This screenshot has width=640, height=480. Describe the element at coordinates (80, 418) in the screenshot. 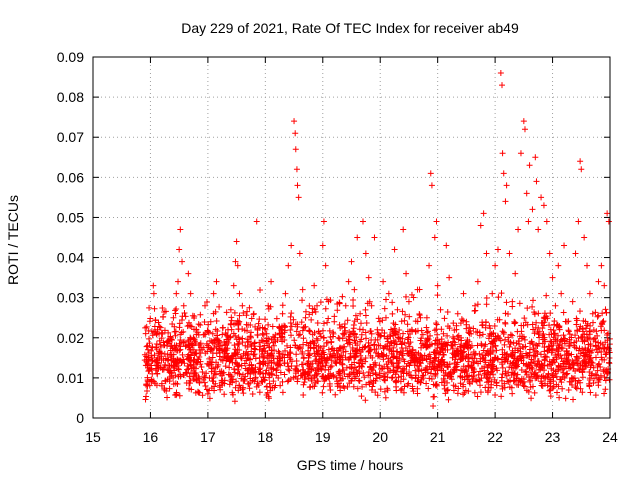

I see `y-tick-label: 0` at that location.